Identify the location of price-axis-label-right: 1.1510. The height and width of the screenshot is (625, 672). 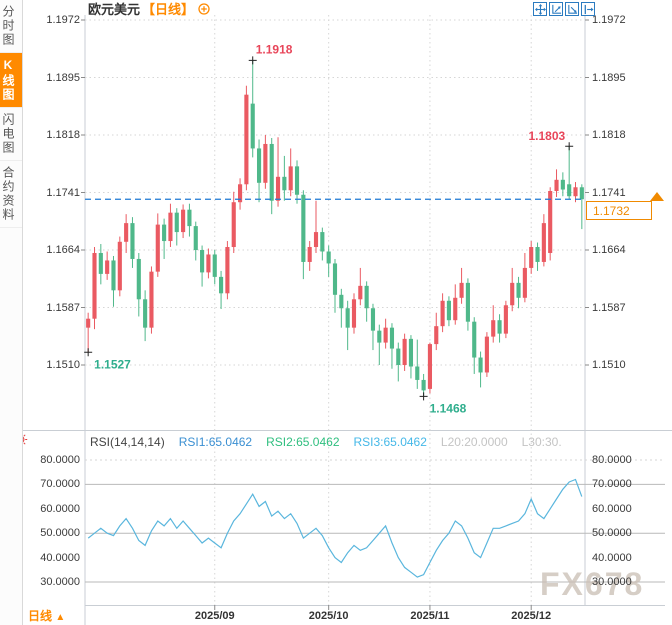
(609, 365).